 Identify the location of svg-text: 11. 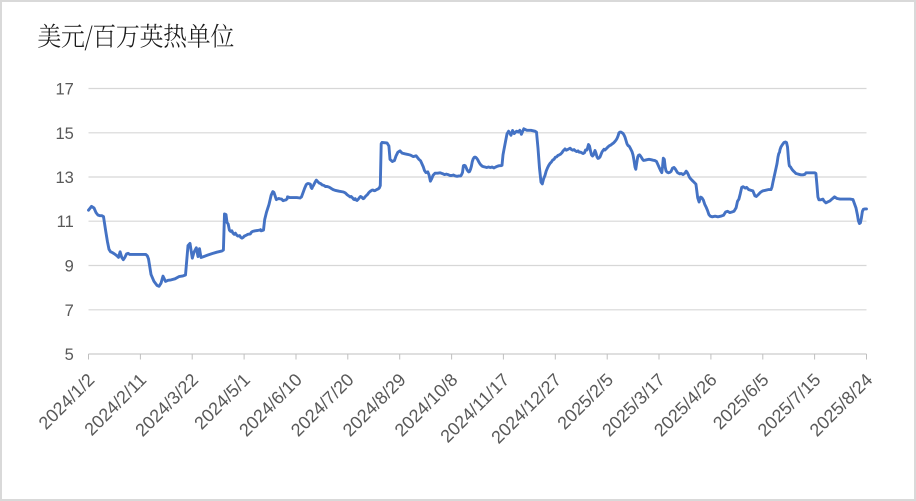
(65, 222).